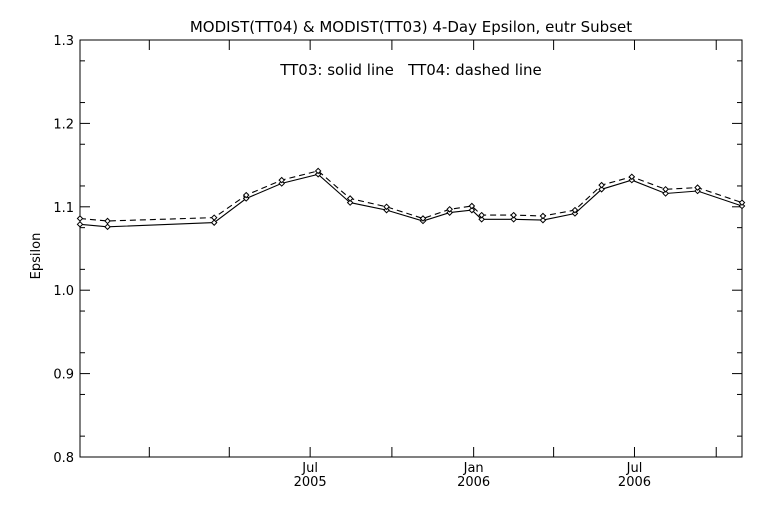  I want to click on y-tick-label: 0.9, so click(63, 375).